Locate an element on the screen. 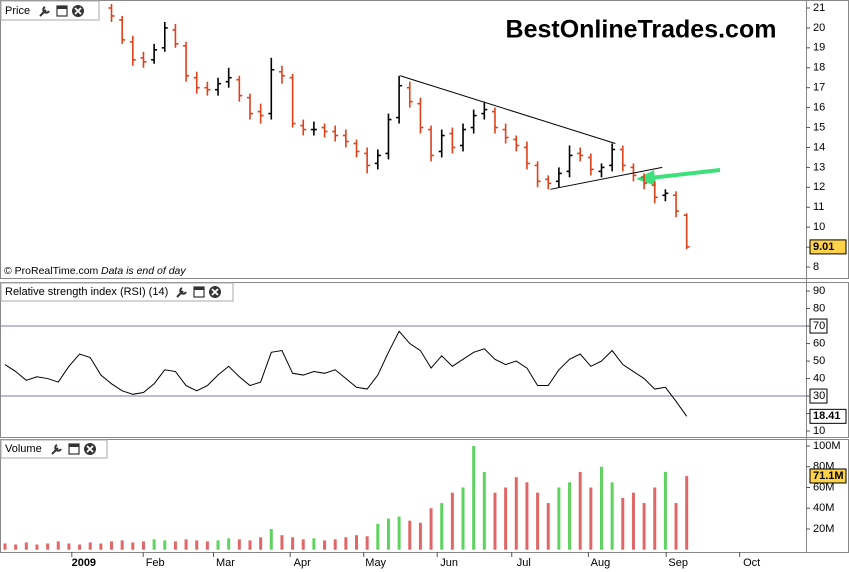 This screenshot has height=572, width=849. y-tick-label: 20 is located at coordinates (819, 28).